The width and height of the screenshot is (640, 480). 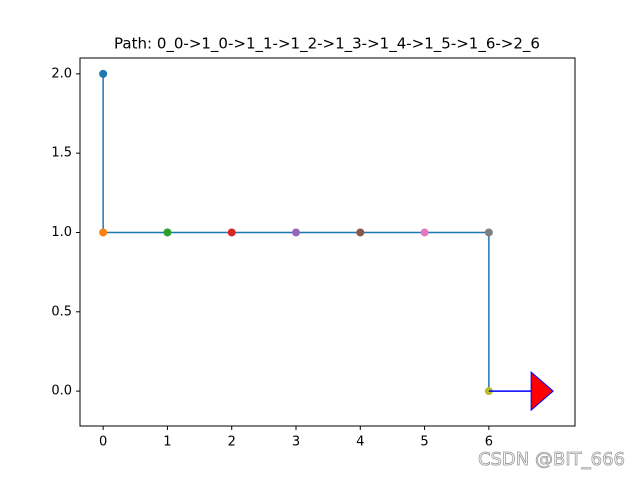 I want to click on y-tick-label: 1.0, so click(x=61, y=232).